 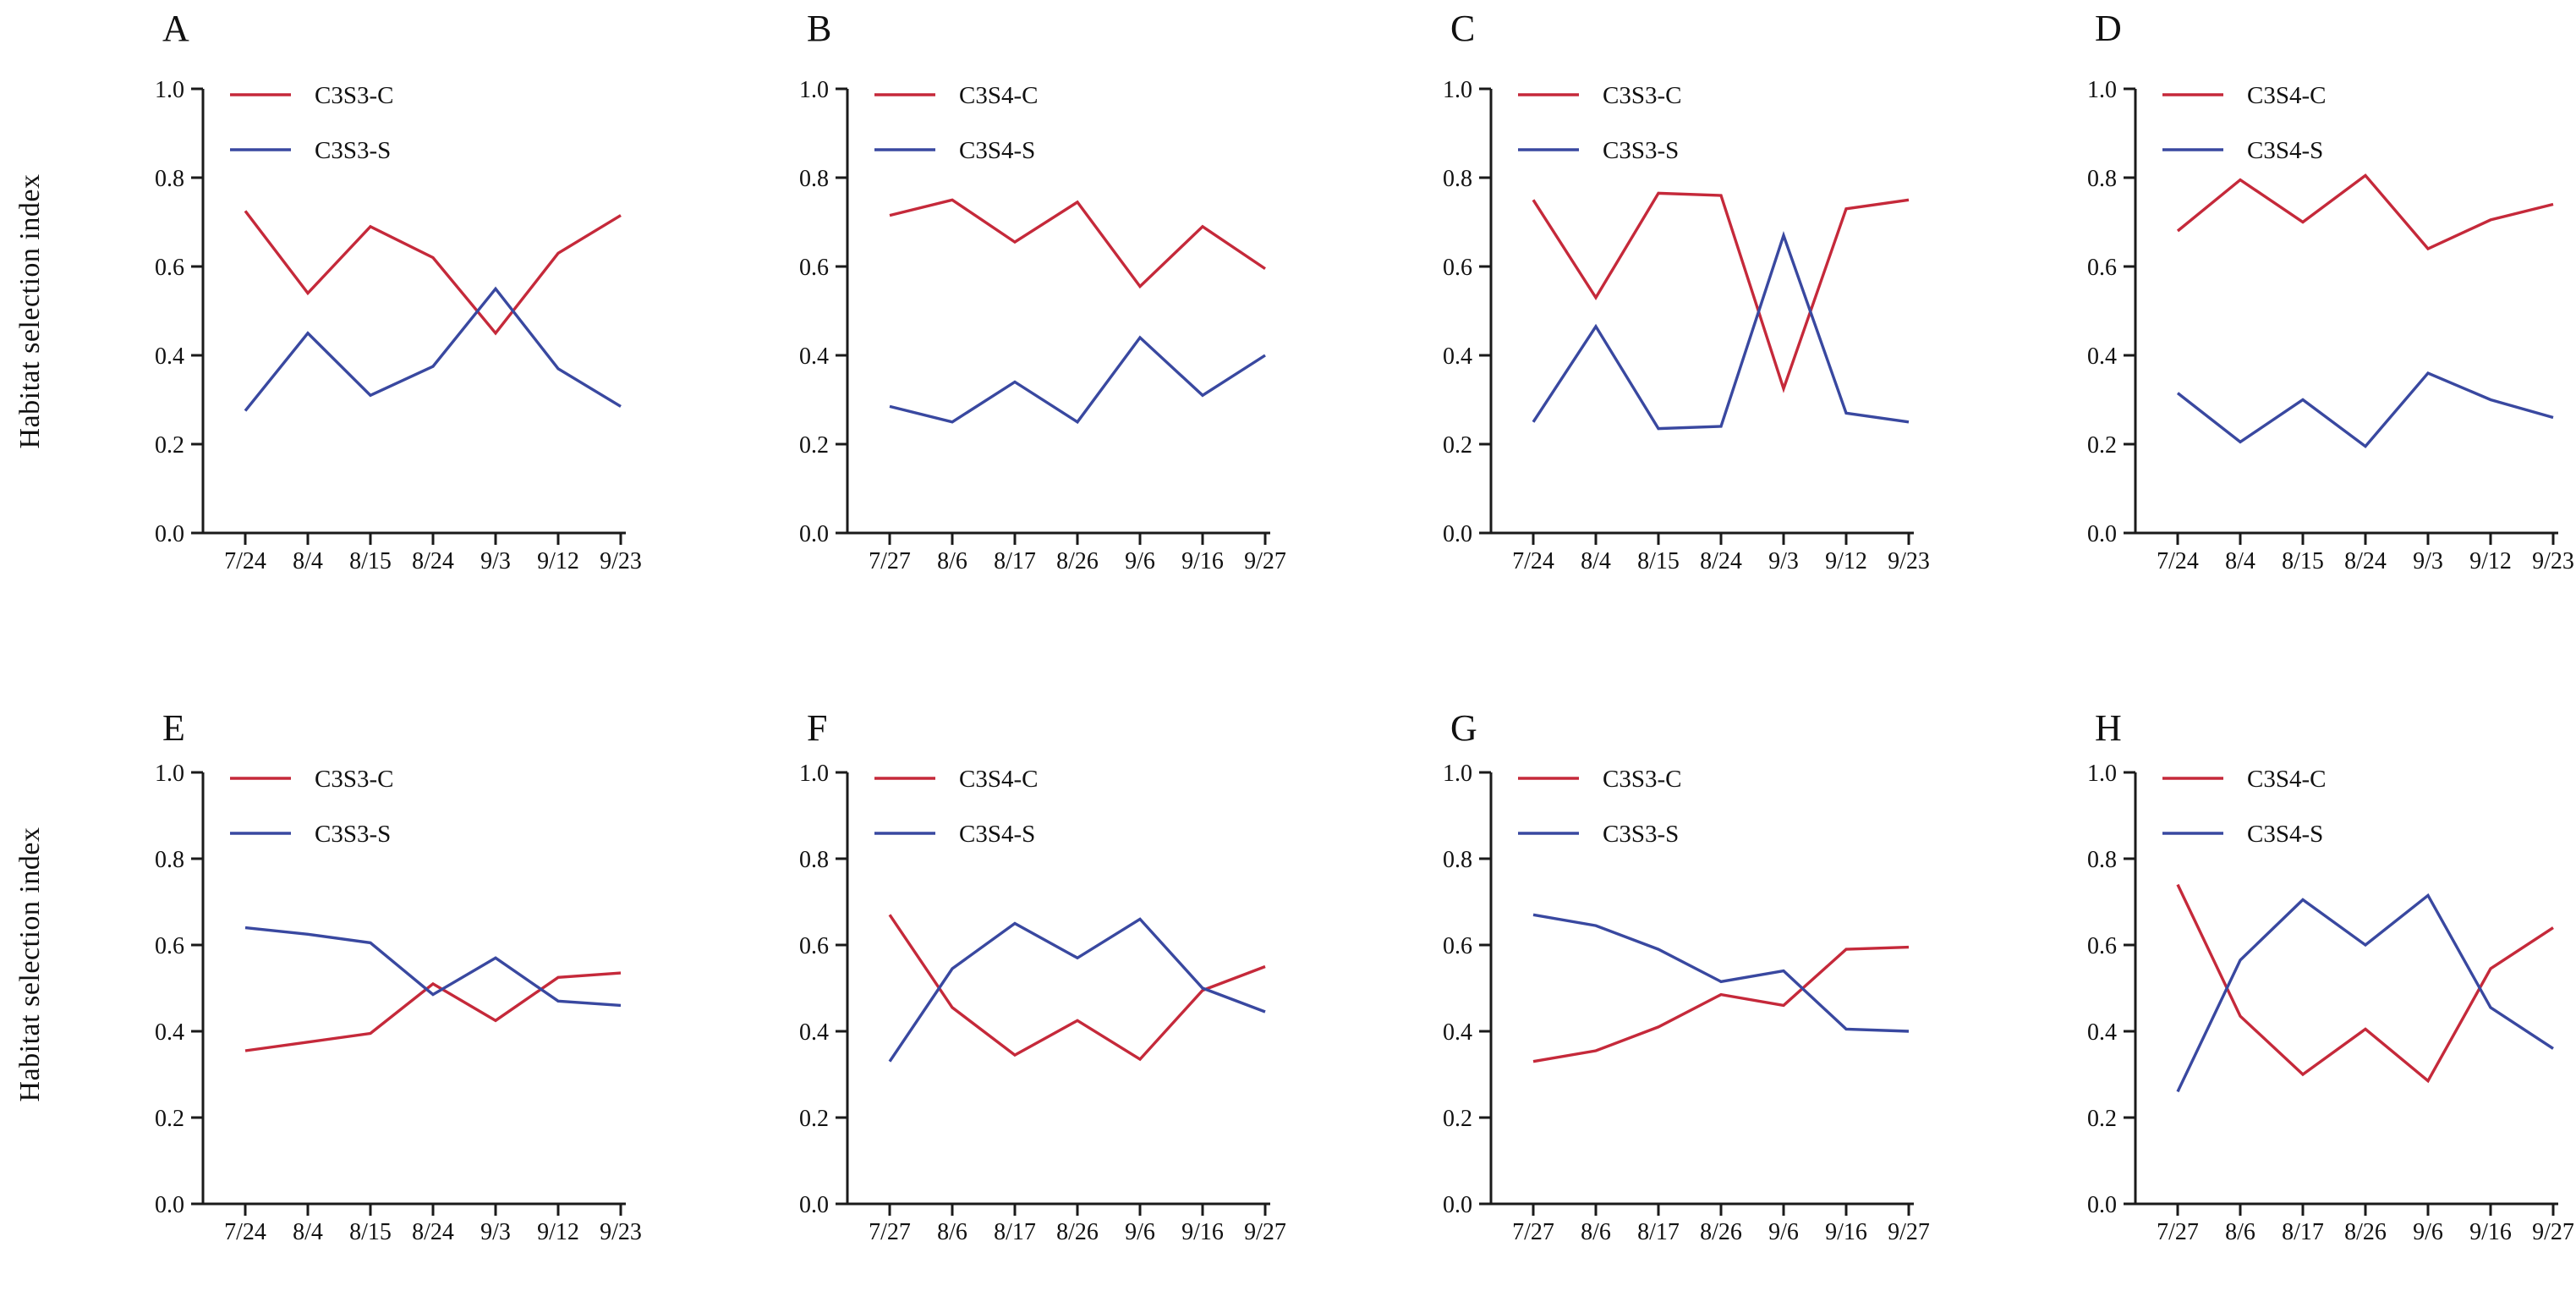 I want to click on panel-title: D, so click(x=2108, y=28).